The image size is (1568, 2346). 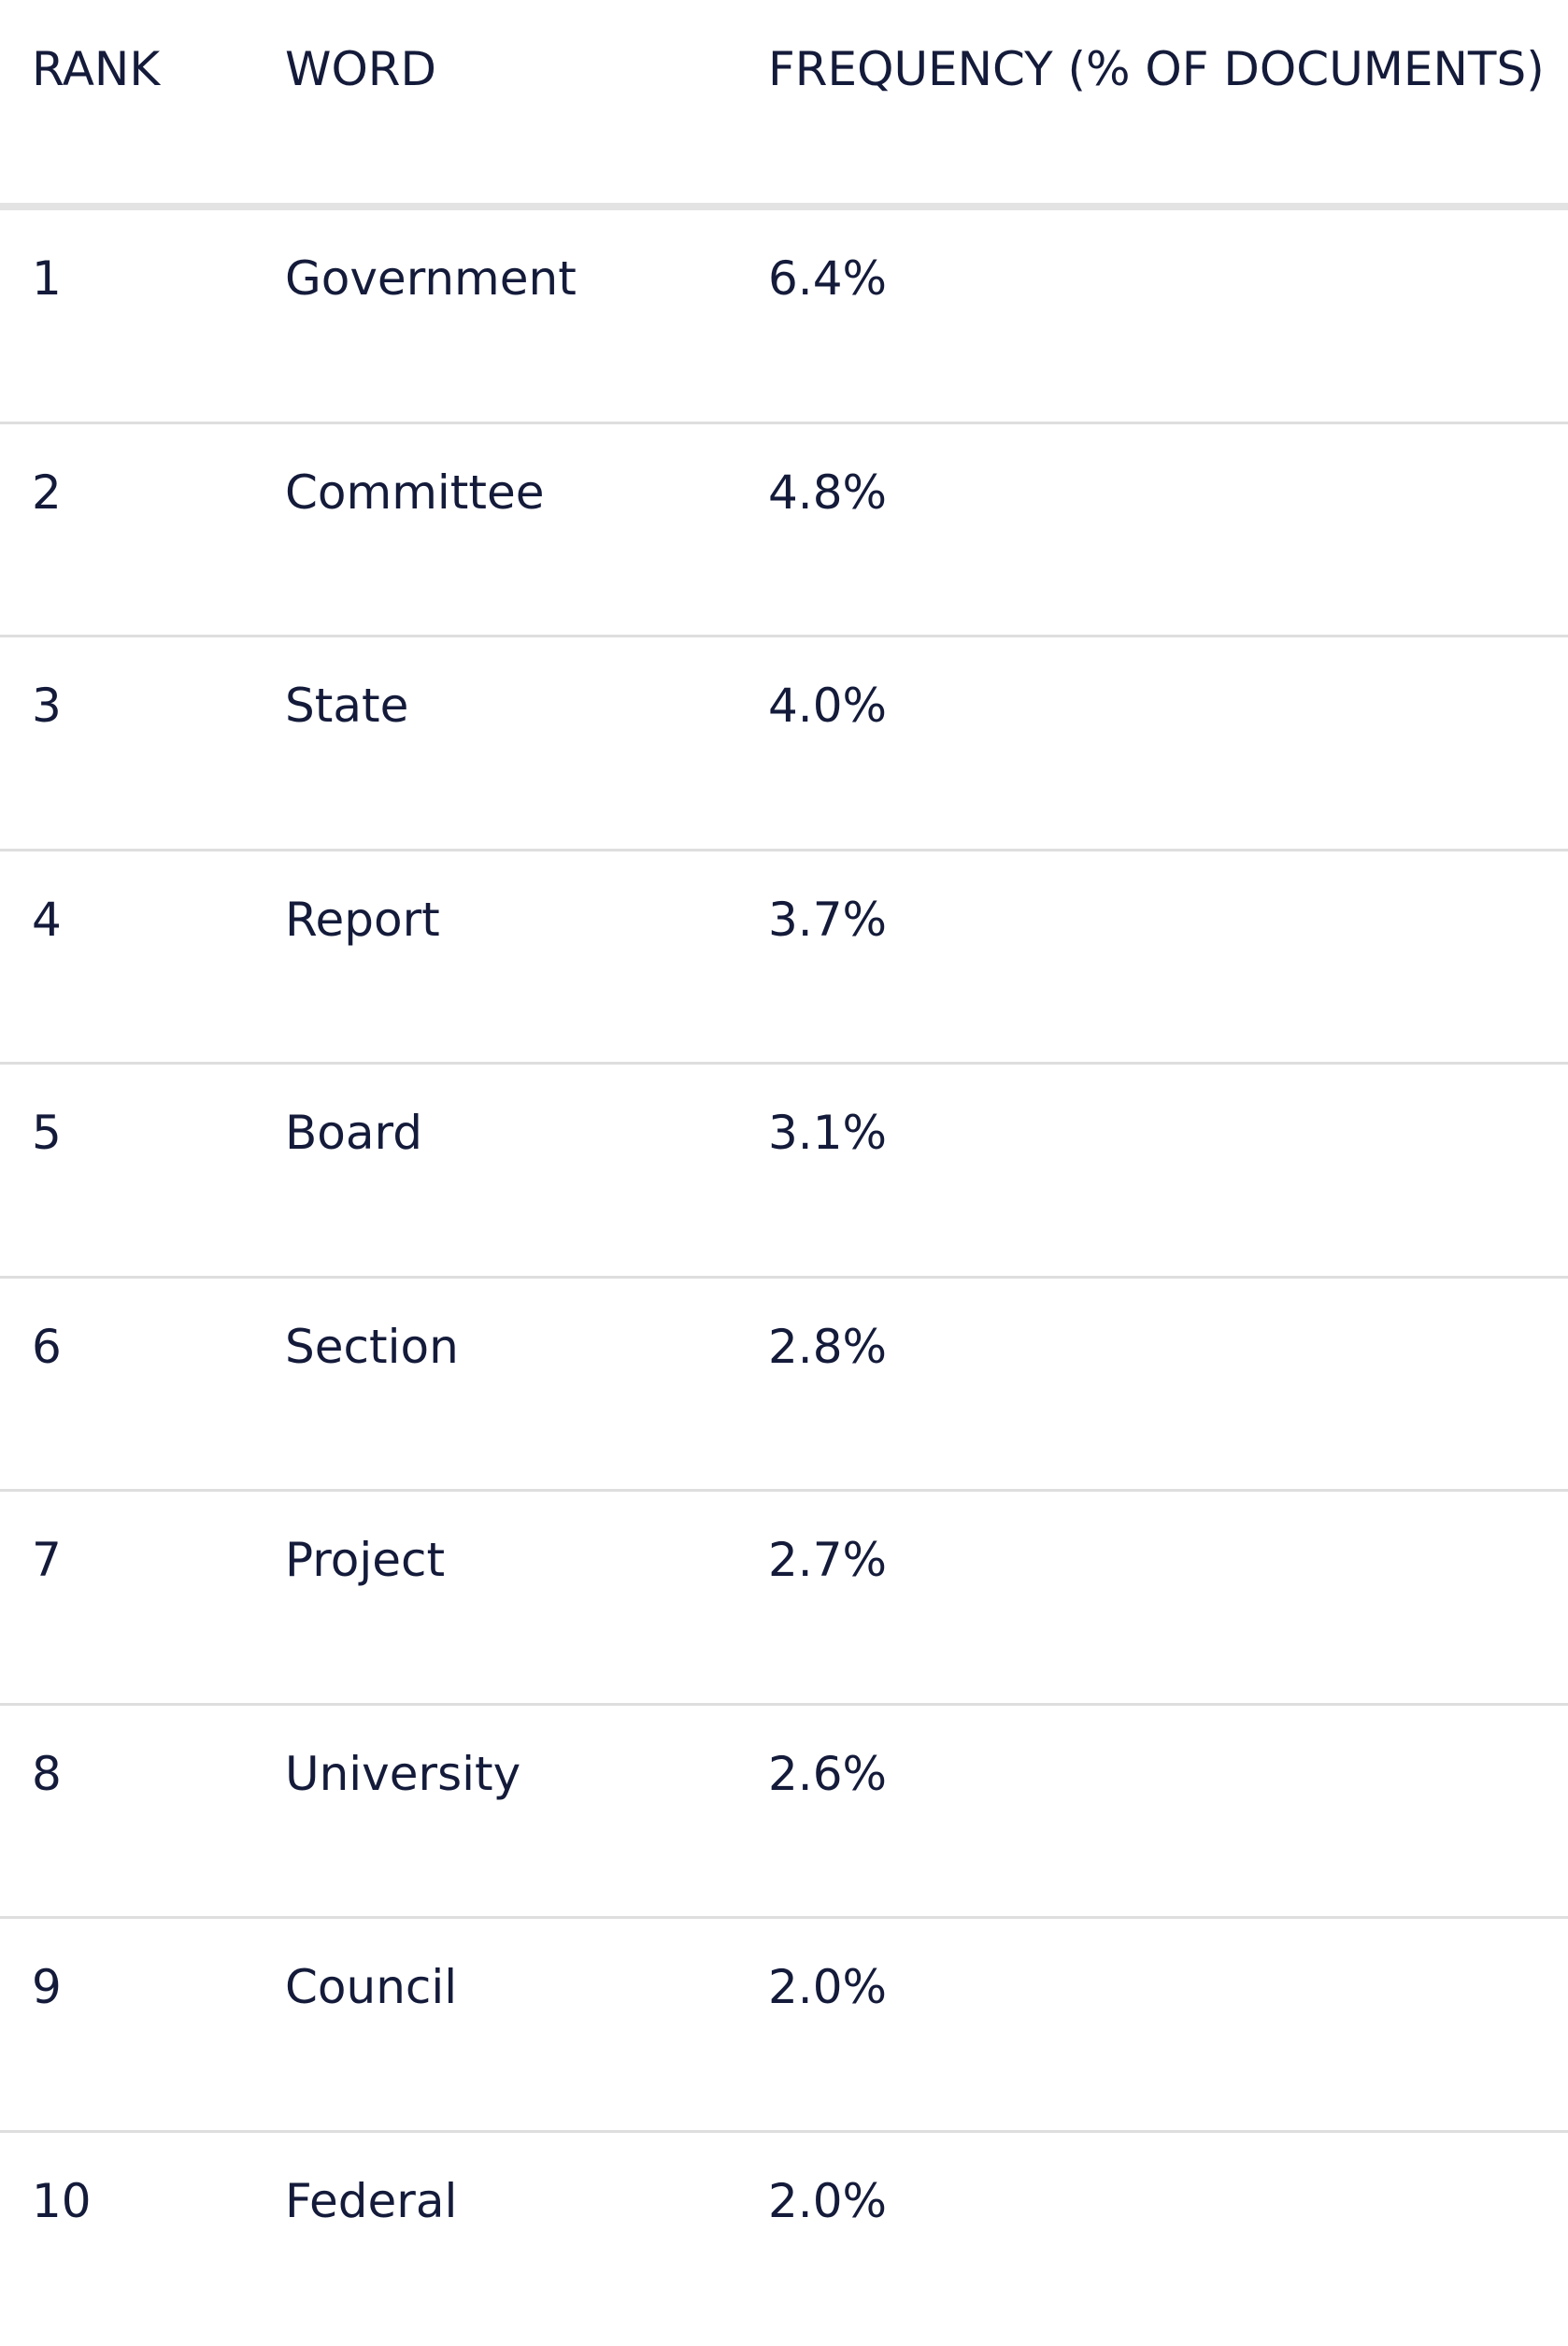 What do you see at coordinates (784, 105) in the screenshot?
I see `table-header-row: RANK WORD FREQUENCY (% OF DOCUMENTS)` at bounding box center [784, 105].